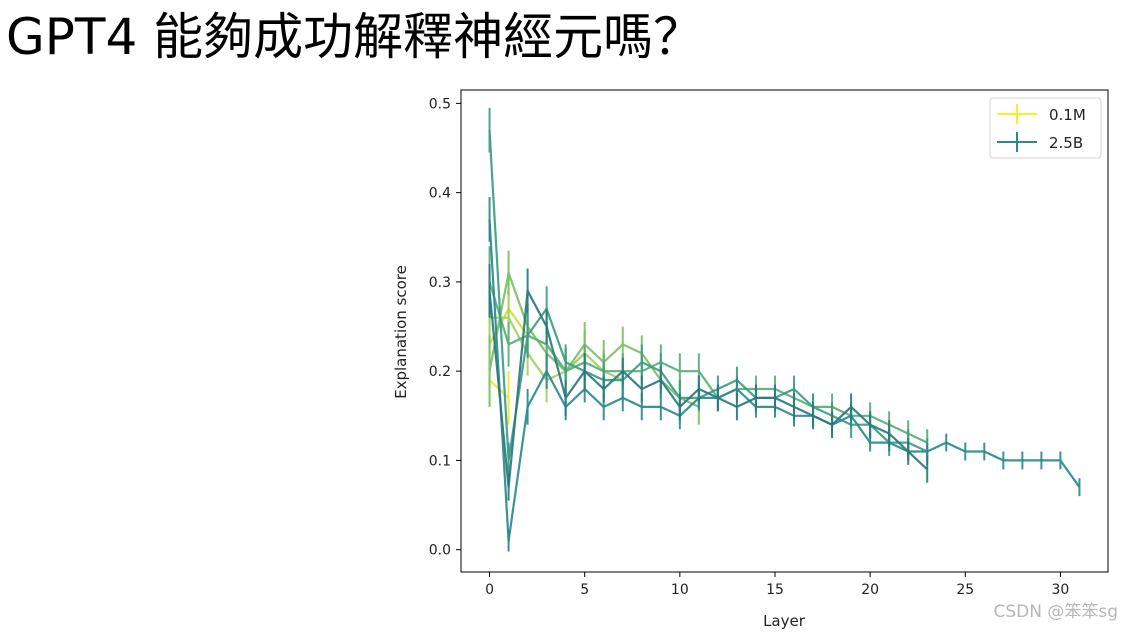 The image size is (1124, 632). I want to click on watermark: CSDN @笨笨sg, so click(1055, 612).